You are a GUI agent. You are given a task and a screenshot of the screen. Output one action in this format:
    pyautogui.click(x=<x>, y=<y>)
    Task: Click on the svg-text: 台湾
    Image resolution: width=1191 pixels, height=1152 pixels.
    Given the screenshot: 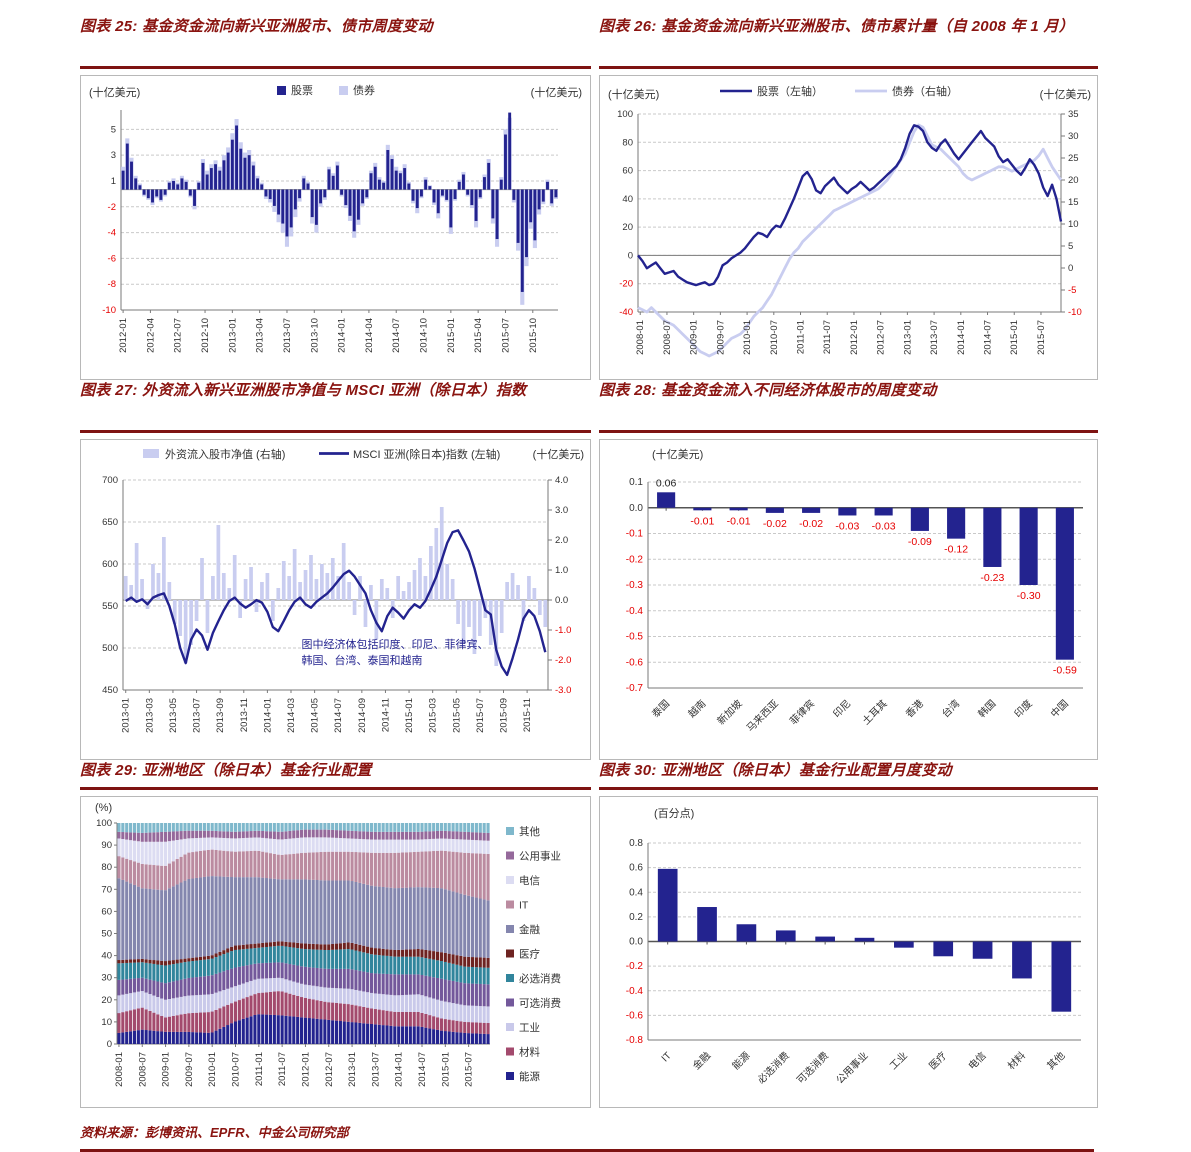 What is the action you would take?
    pyautogui.click(x=950, y=708)
    